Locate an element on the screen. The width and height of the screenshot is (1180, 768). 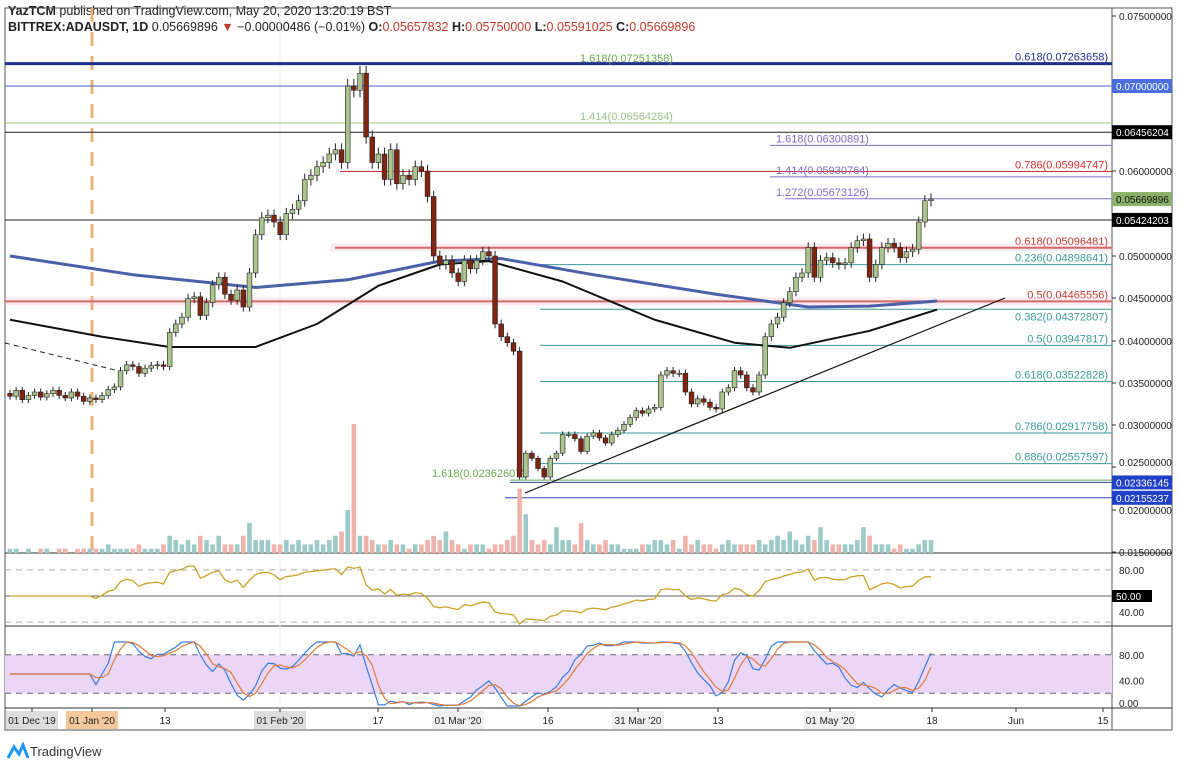
price-tag is located at coordinates (1142, 482).